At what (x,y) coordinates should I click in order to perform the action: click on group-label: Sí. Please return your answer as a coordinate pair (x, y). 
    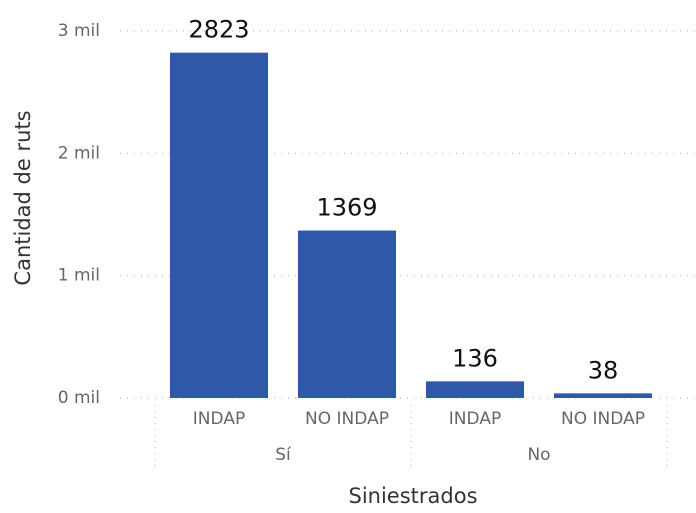
    Looking at the image, I should click on (283, 455).